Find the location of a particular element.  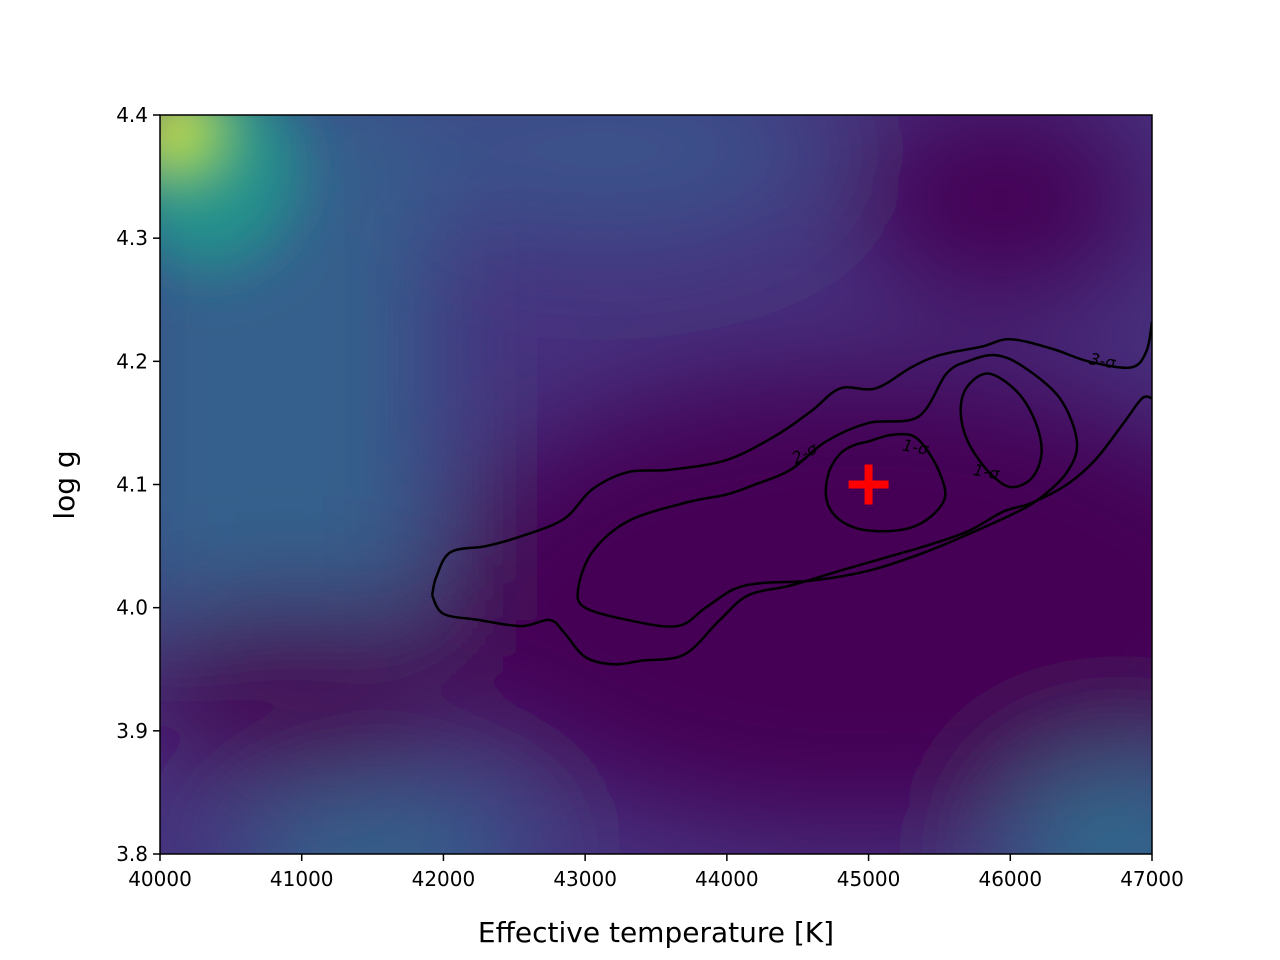

x-tick-label: 40000 is located at coordinates (160, 879).